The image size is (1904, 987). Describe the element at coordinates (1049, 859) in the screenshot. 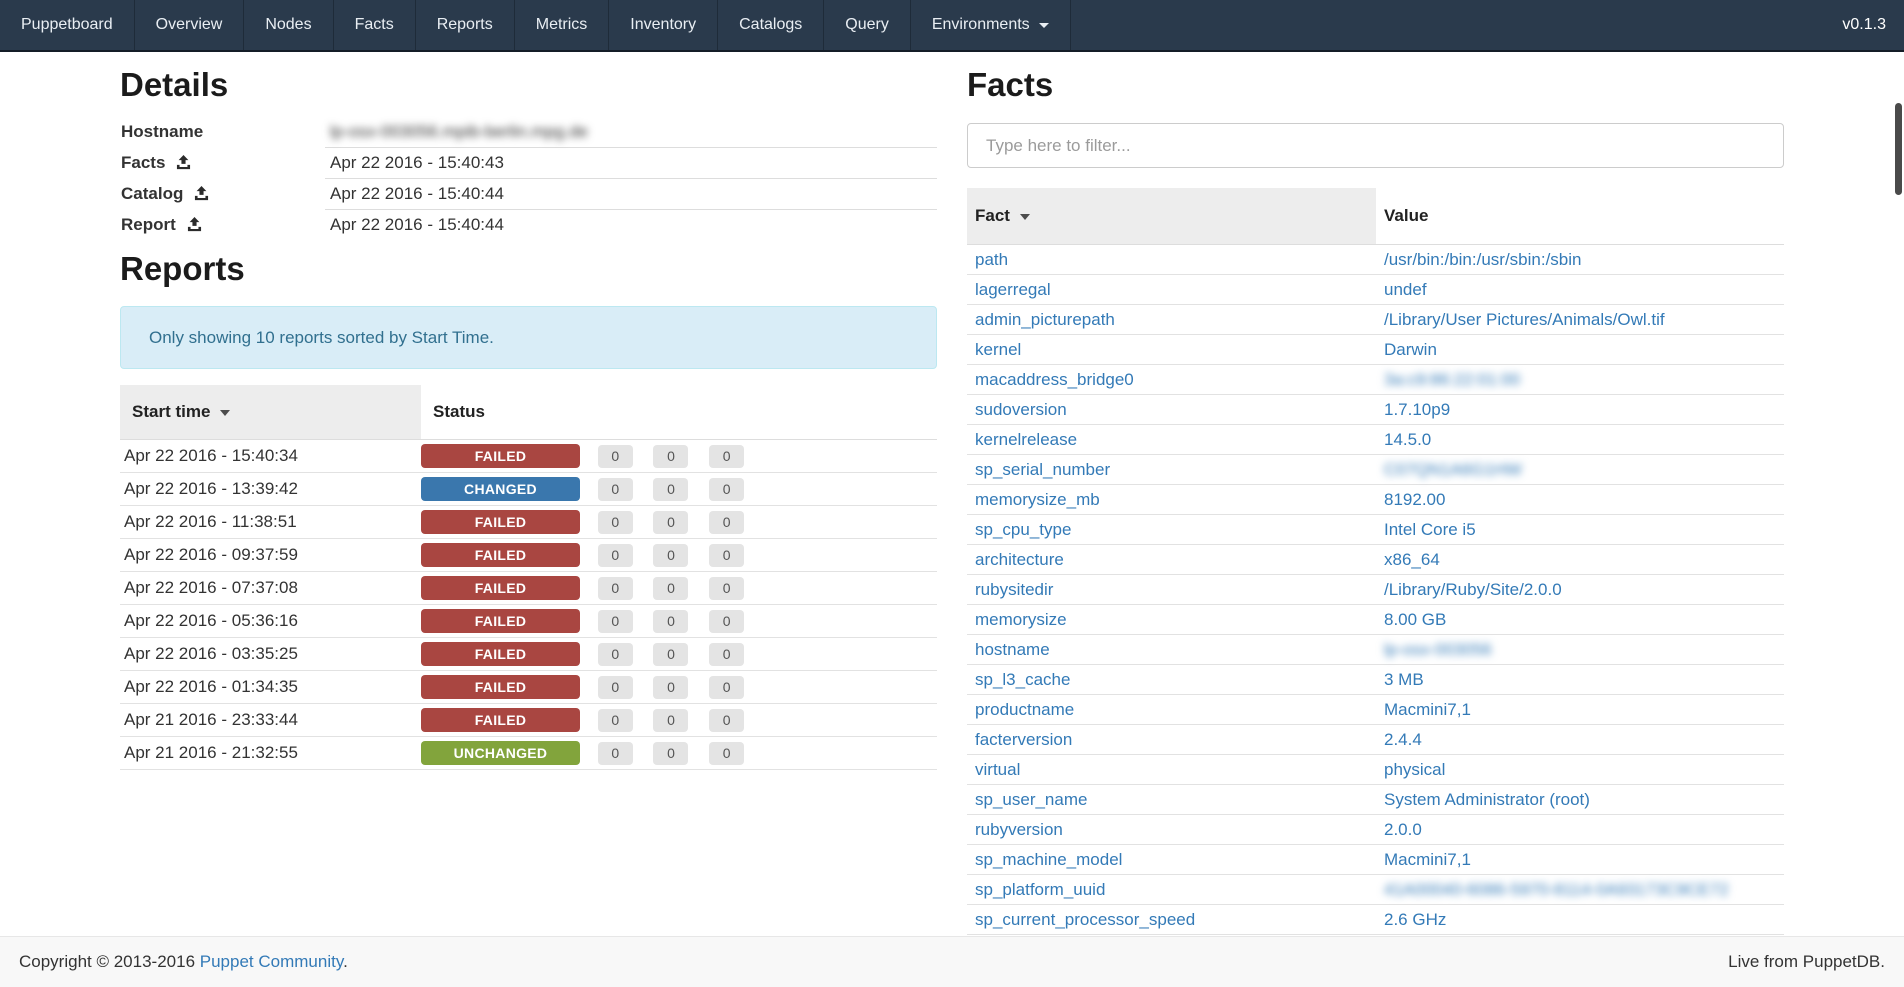

I see `fact-name-link: sp_machine_model` at that location.